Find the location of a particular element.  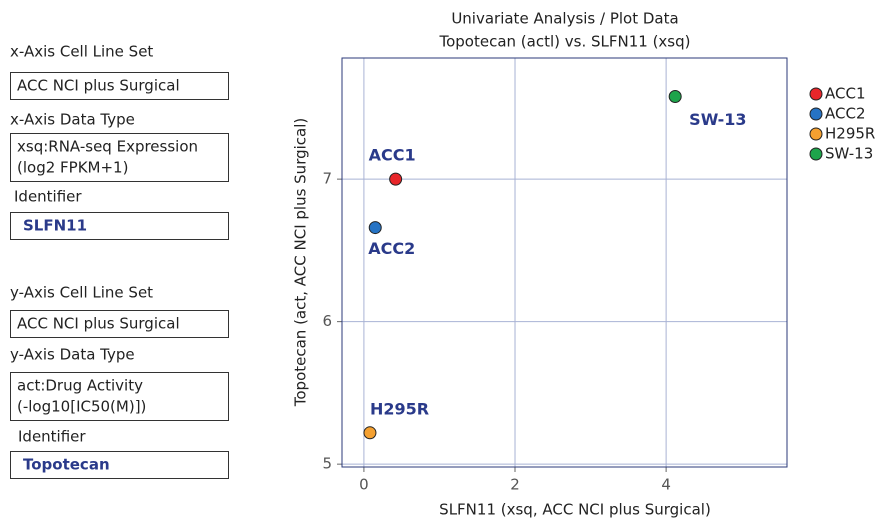

field-label: y-Axis Cell Line Set is located at coordinates (81, 293).